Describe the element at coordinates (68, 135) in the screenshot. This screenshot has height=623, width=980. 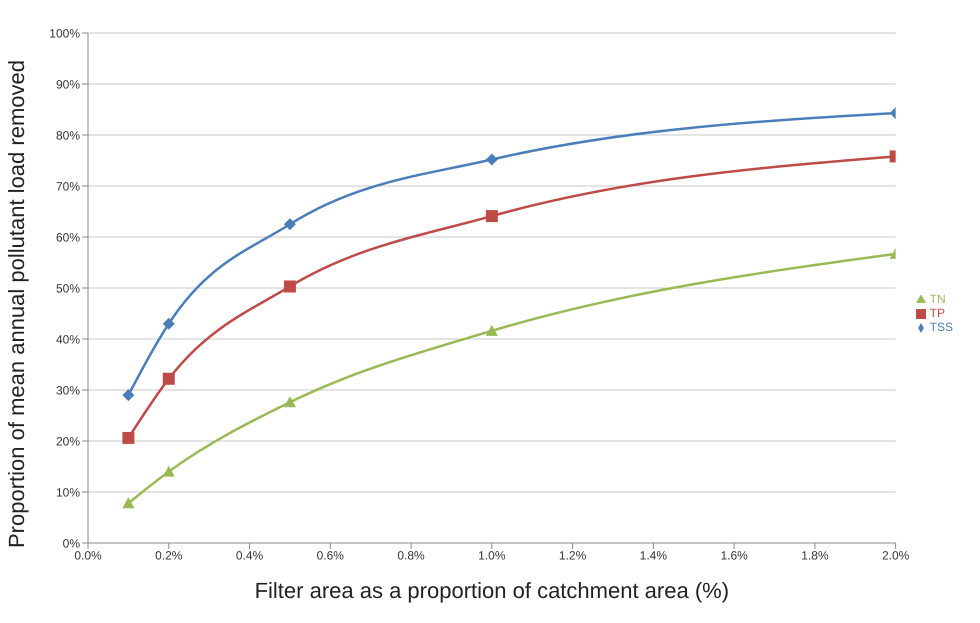
I see `y-tick-label: 80%` at that location.